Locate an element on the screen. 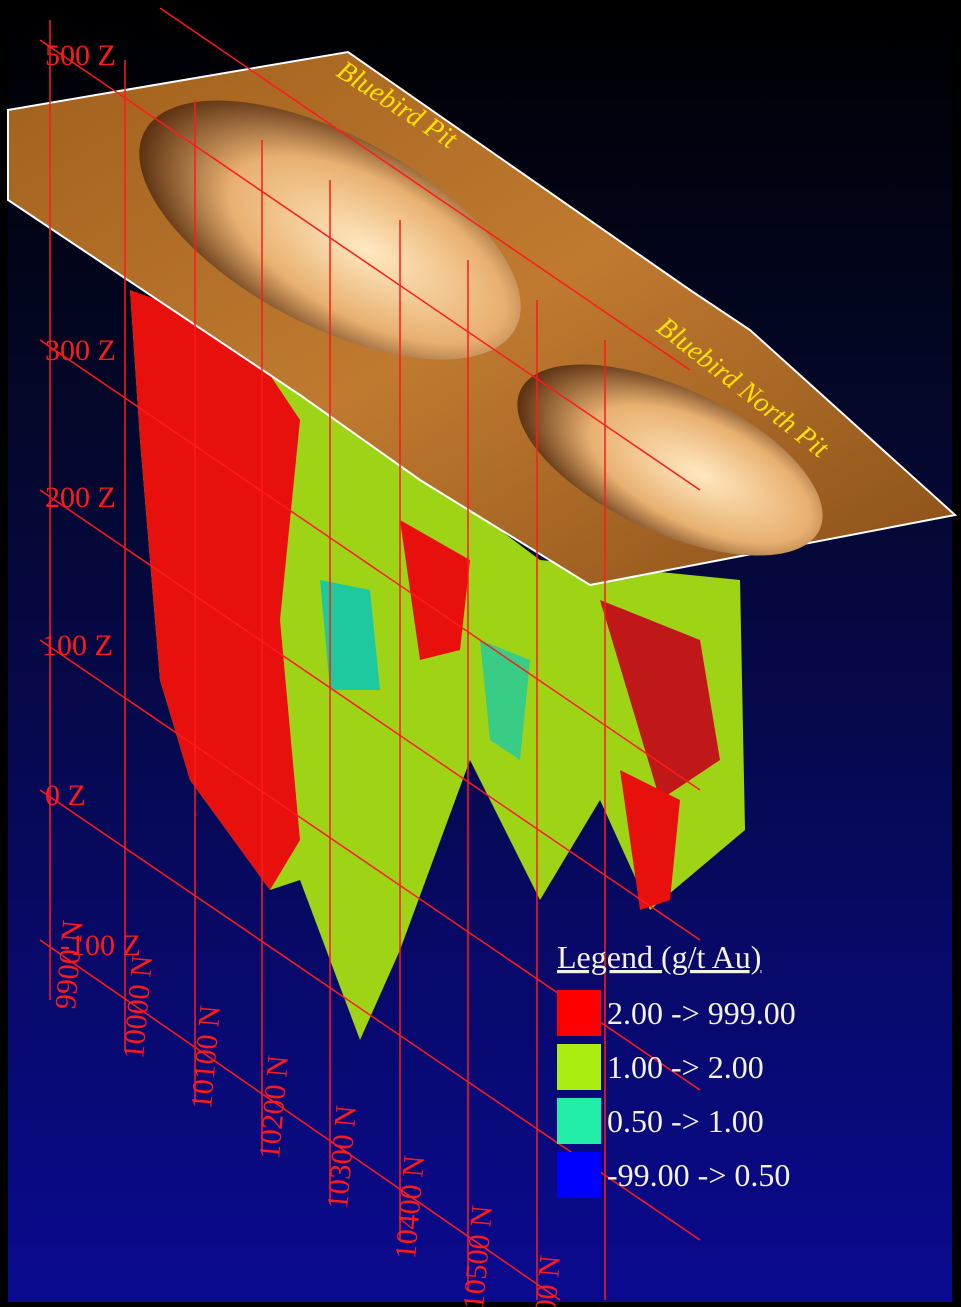 The image size is (961, 1307). legend-label: 2.00 -> 999.00 is located at coordinates (701, 1013).